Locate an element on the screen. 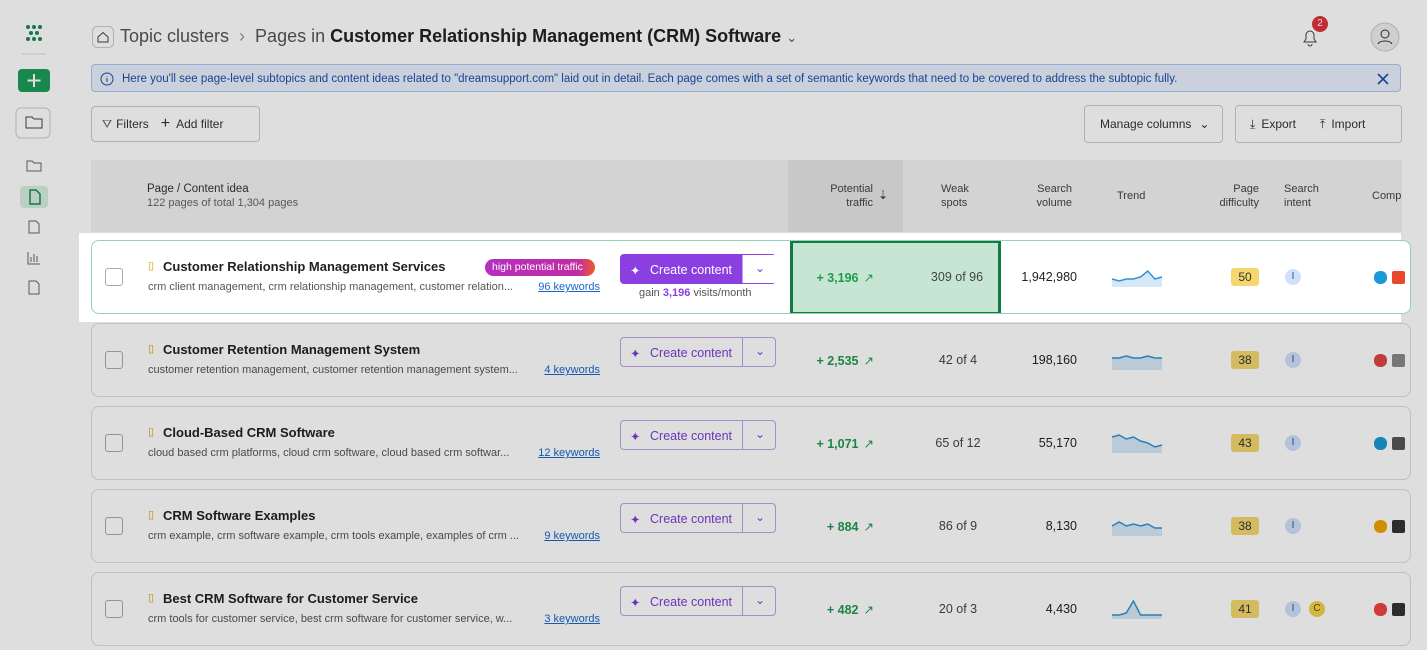 Image resolution: width=1427 pixels, height=650 pixels. add-filter: Add filter is located at coordinates (200, 124).